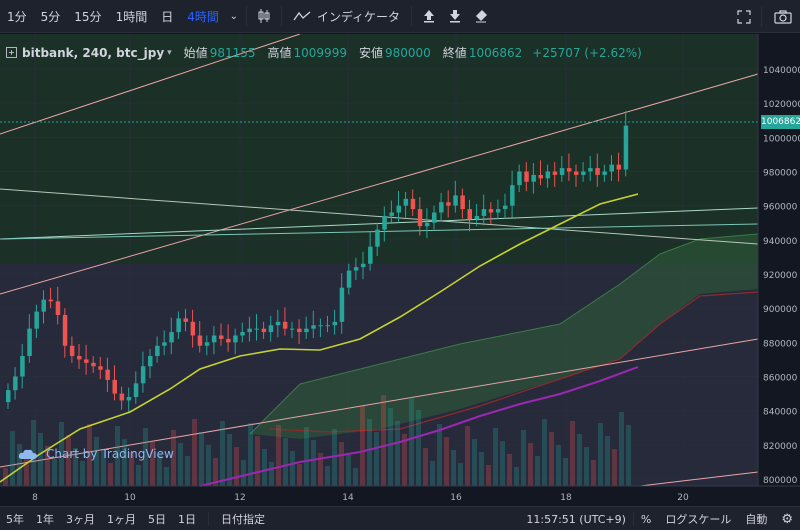 This screenshot has height=530, width=800. Describe the element at coordinates (419, 426) in the screenshot. I see `long-moving-average-line` at that location.